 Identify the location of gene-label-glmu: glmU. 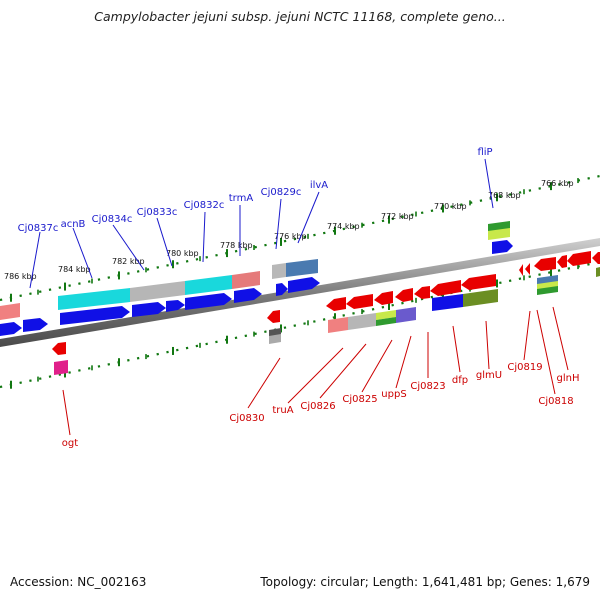
(489, 375).